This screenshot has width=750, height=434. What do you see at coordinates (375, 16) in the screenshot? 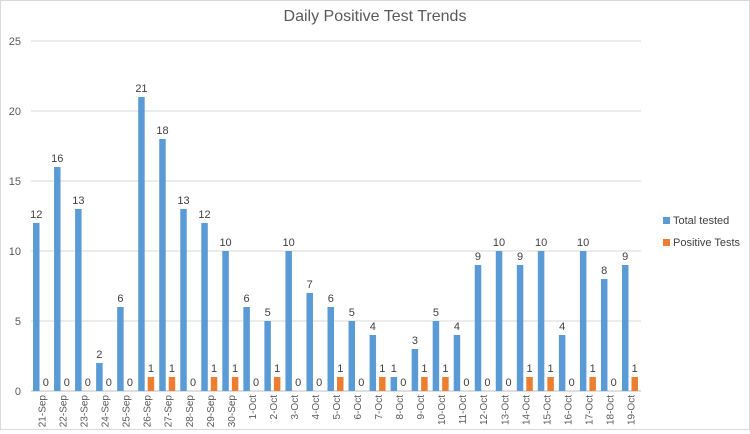
I see `chart-title: Daily Positive Test Trends` at bounding box center [375, 16].